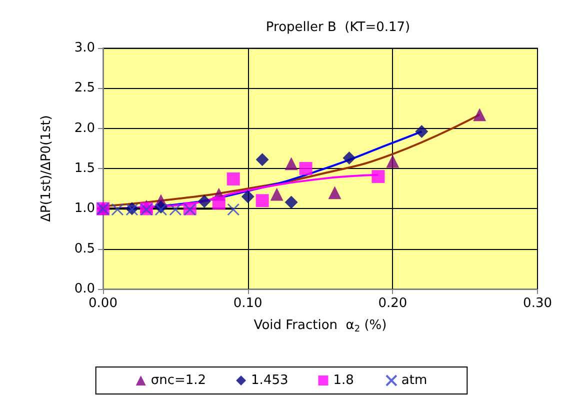  I want to click on y-tick-label: 3.0, so click(84, 48).